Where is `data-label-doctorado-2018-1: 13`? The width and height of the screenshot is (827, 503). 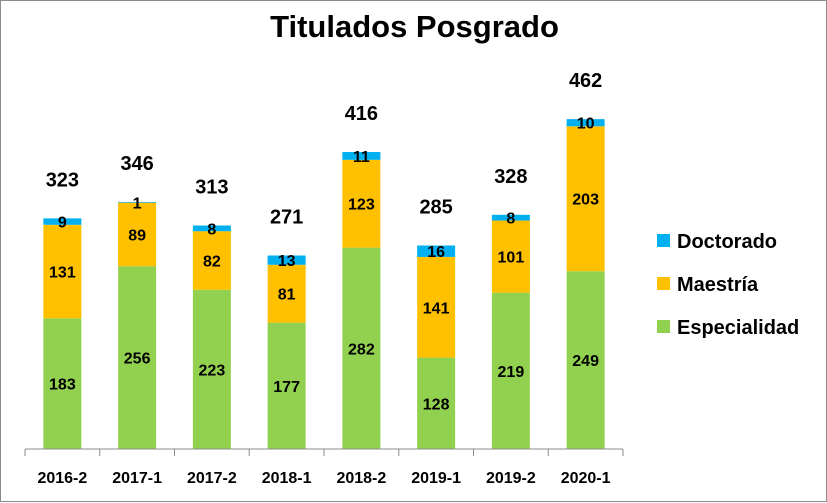
data-label-doctorado-2018-1: 13 is located at coordinates (287, 261).